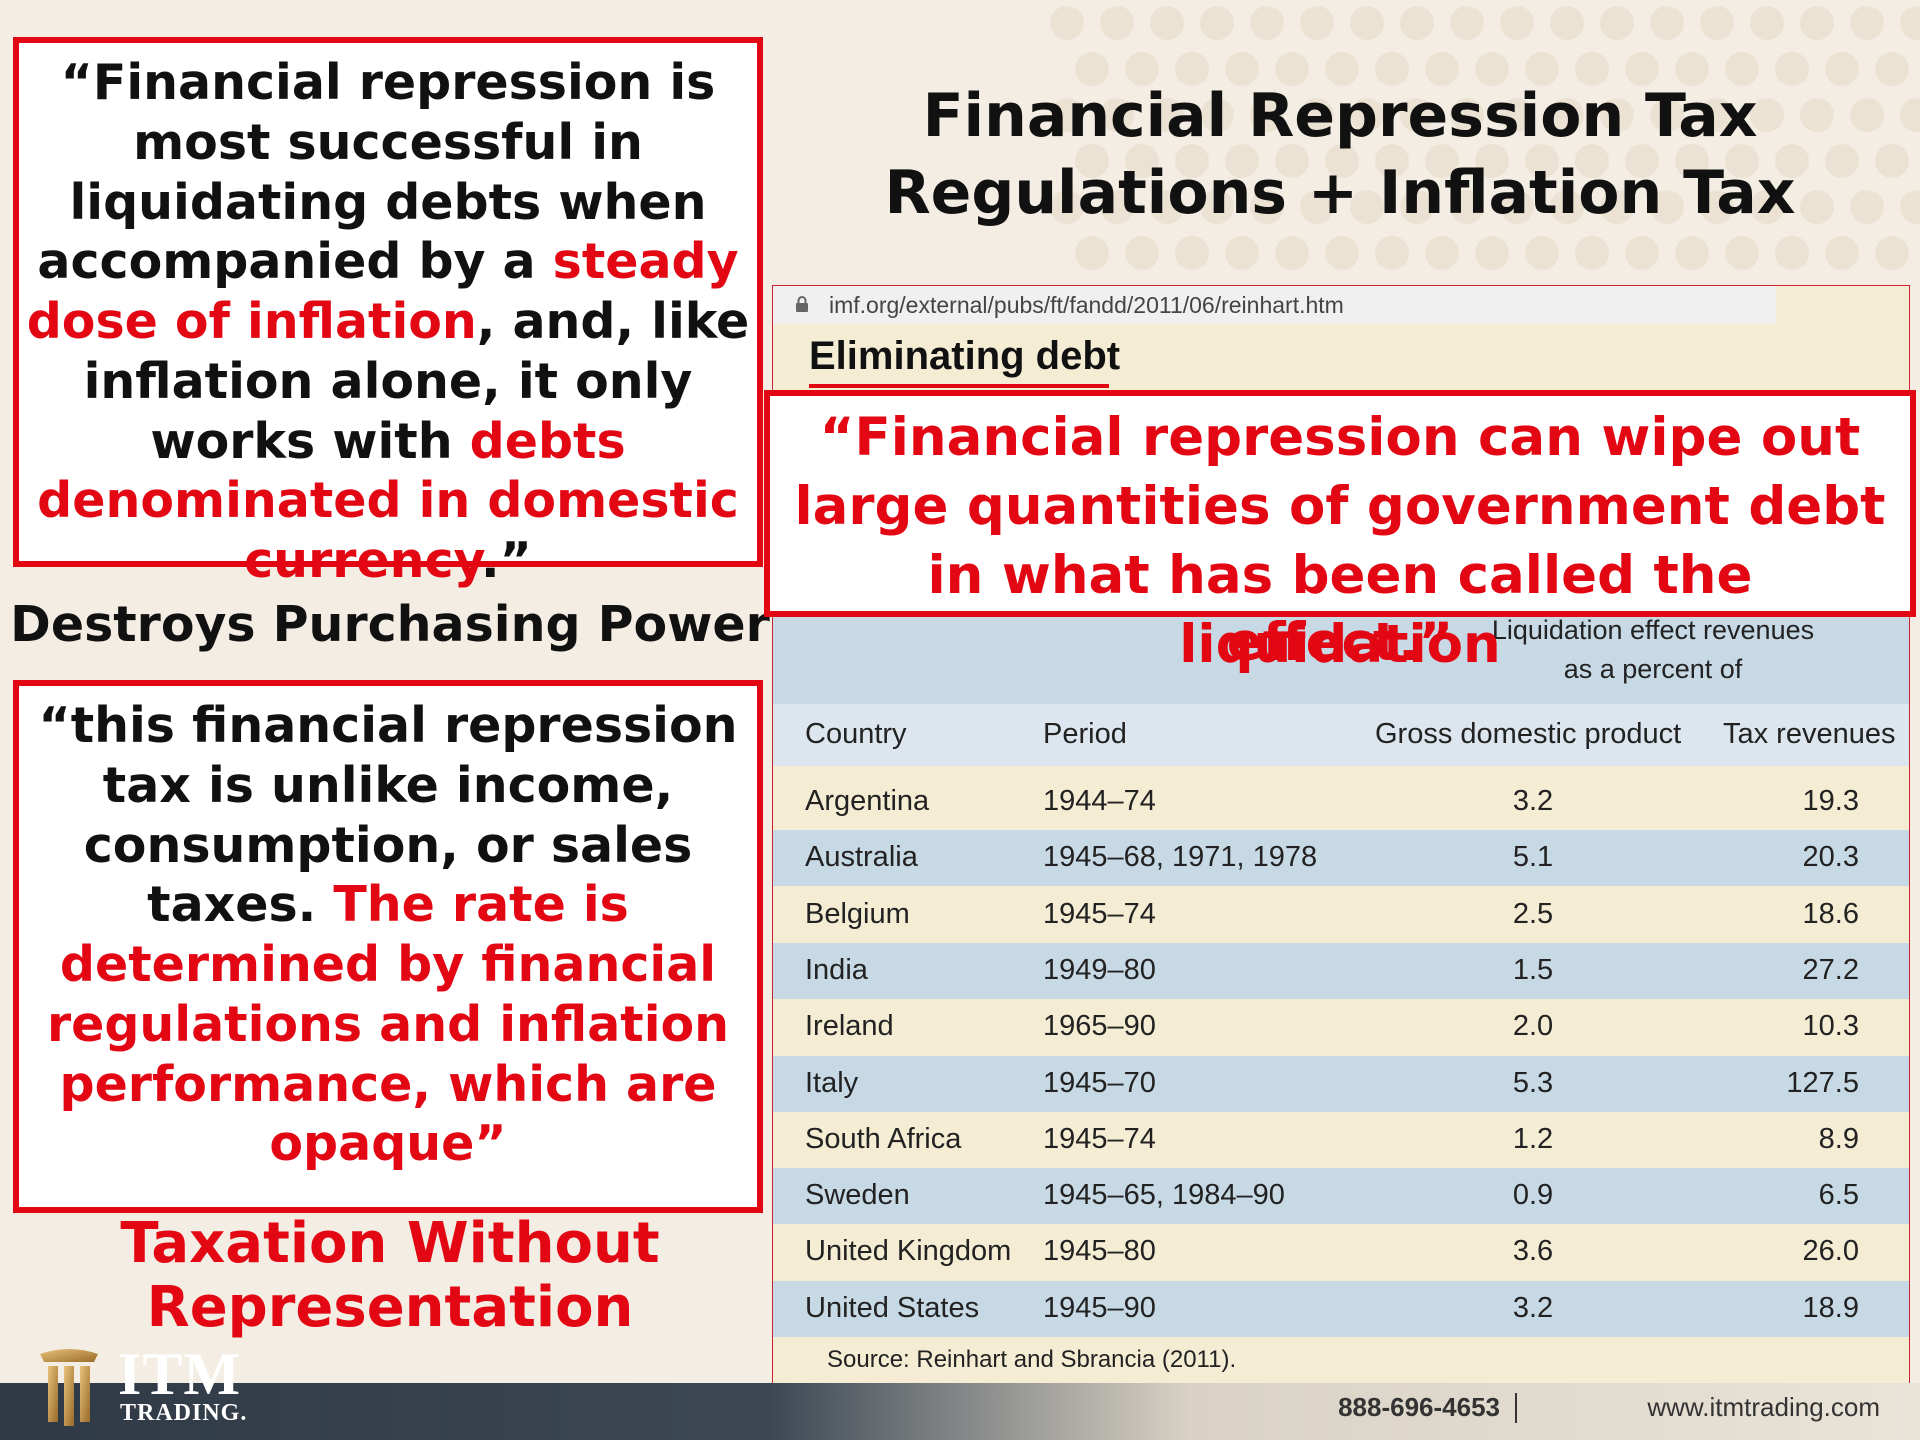  What do you see at coordinates (1180, 857) in the screenshot?
I see `cell-period: 1945–68, 1971, 1978` at bounding box center [1180, 857].